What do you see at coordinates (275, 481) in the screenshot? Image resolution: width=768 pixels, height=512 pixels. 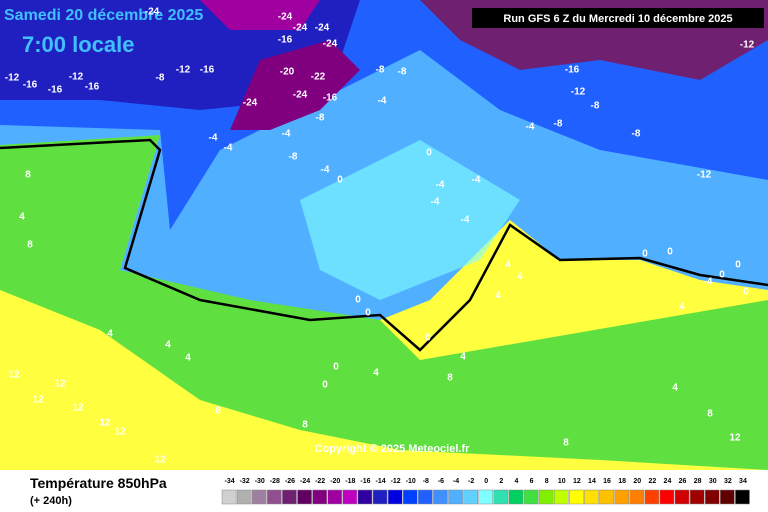 I see `legend-tick-label: -28` at bounding box center [275, 481].